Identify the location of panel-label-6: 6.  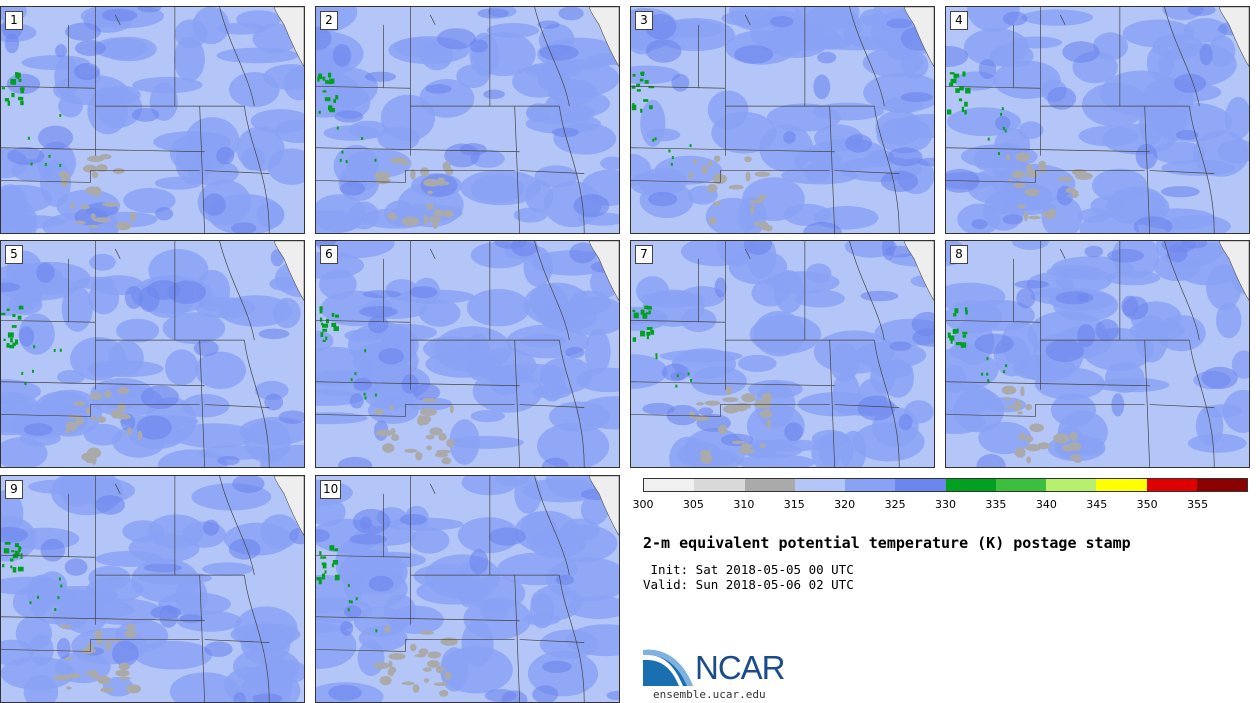
(329, 254).